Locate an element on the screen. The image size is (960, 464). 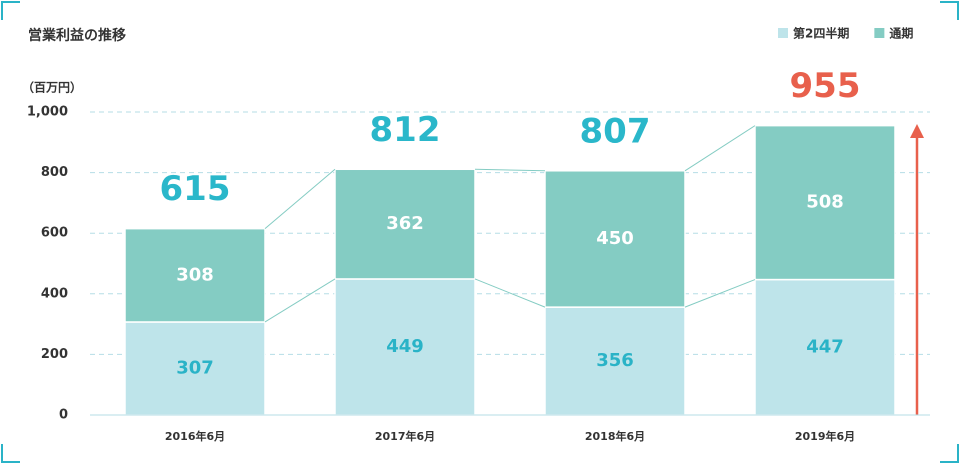
y-tick-label: 0 is located at coordinates (63, 415).